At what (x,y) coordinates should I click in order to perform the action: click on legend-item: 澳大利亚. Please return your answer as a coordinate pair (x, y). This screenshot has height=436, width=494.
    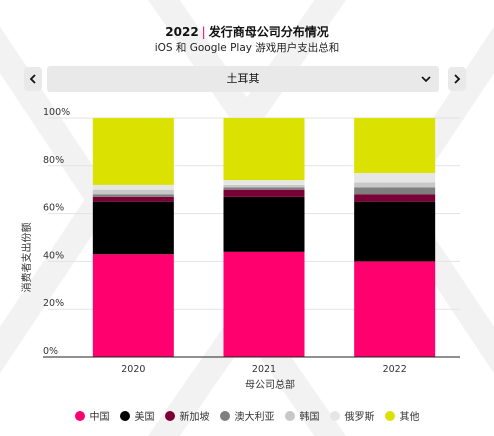
    Looking at the image, I should click on (247, 415).